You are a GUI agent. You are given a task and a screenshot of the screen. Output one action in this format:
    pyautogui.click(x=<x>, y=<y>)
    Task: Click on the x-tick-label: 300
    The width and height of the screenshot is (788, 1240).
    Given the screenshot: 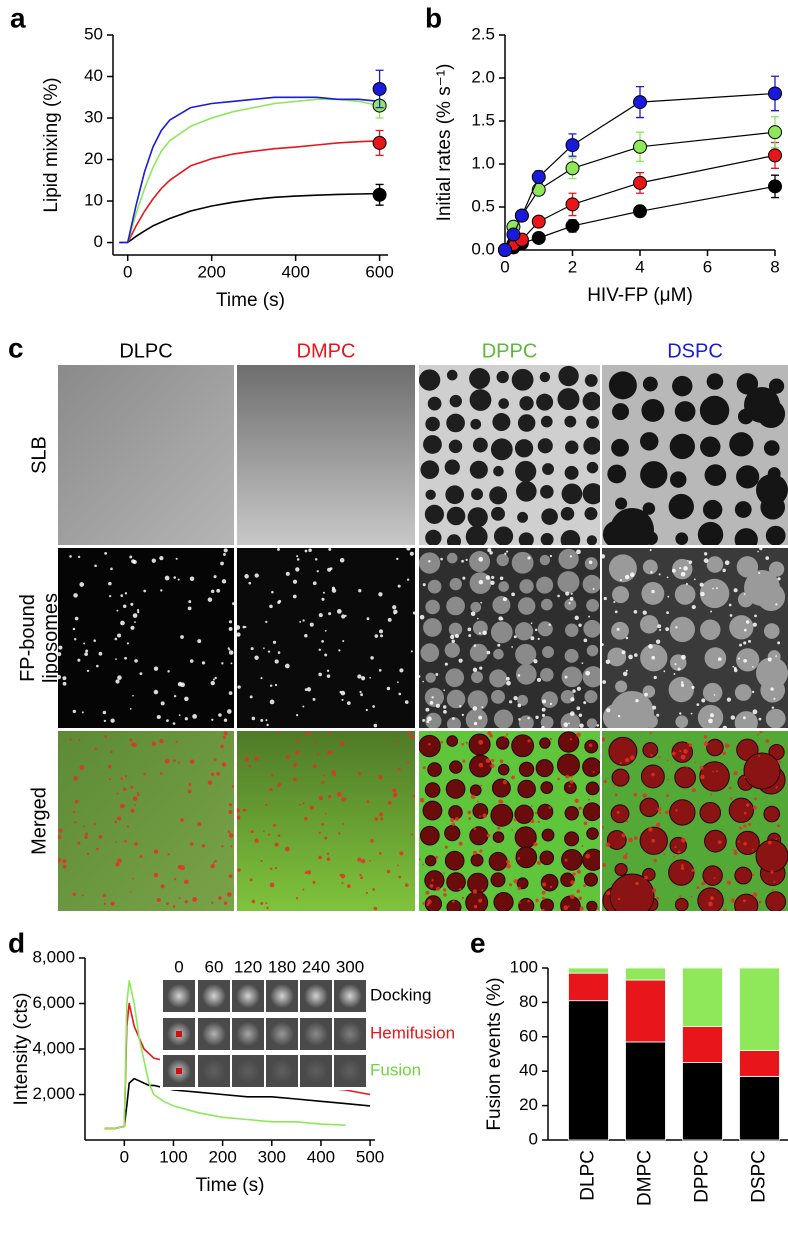 What is the action you would take?
    pyautogui.click(x=272, y=1156)
    